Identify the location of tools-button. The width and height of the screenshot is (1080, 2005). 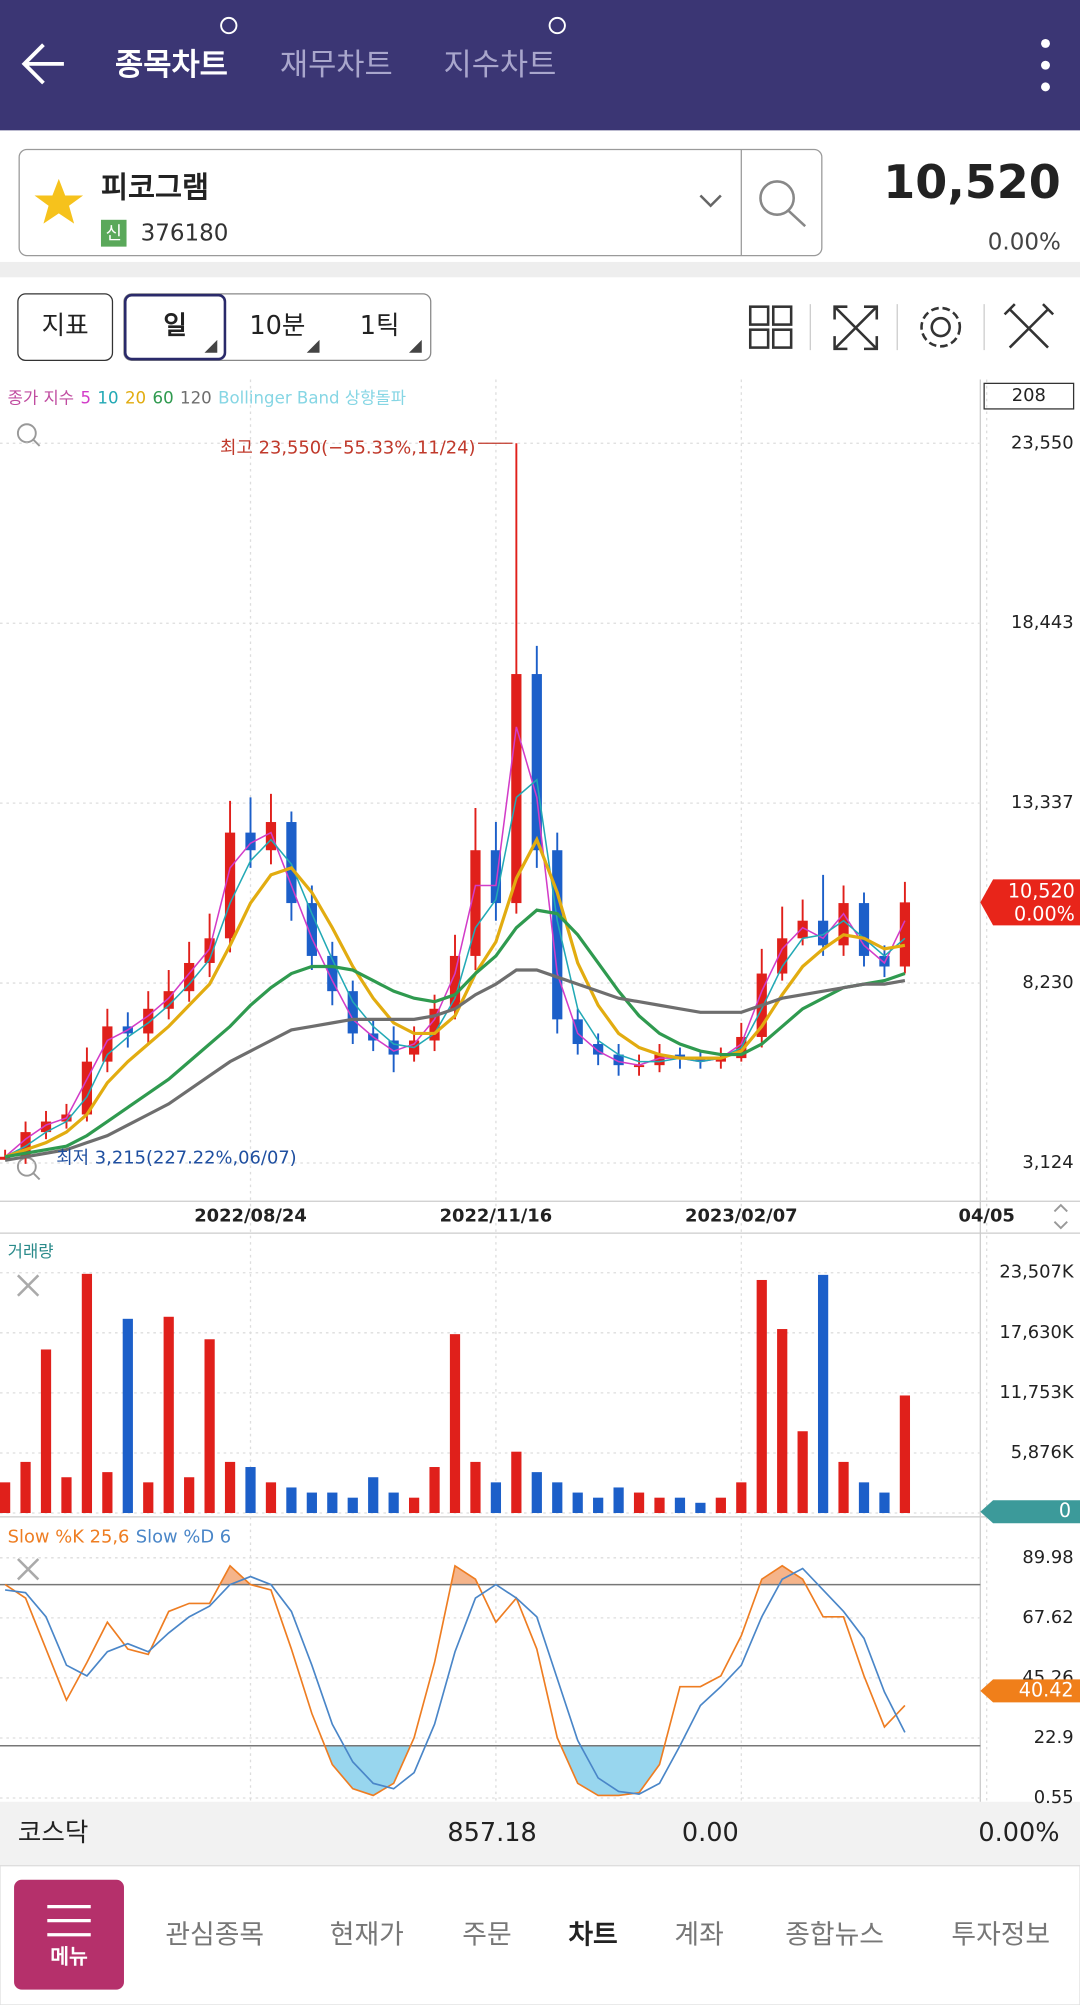
(1029, 326).